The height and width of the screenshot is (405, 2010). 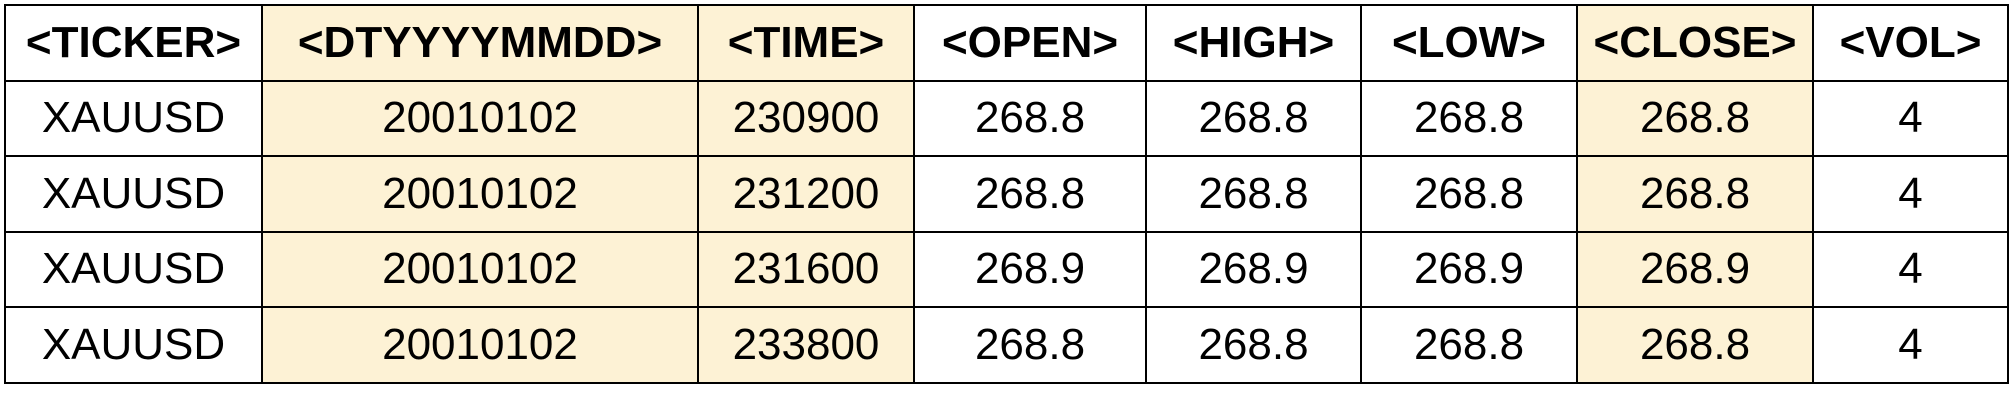 What do you see at coordinates (1030, 43) in the screenshot?
I see `column-header-open: <OPEN>` at bounding box center [1030, 43].